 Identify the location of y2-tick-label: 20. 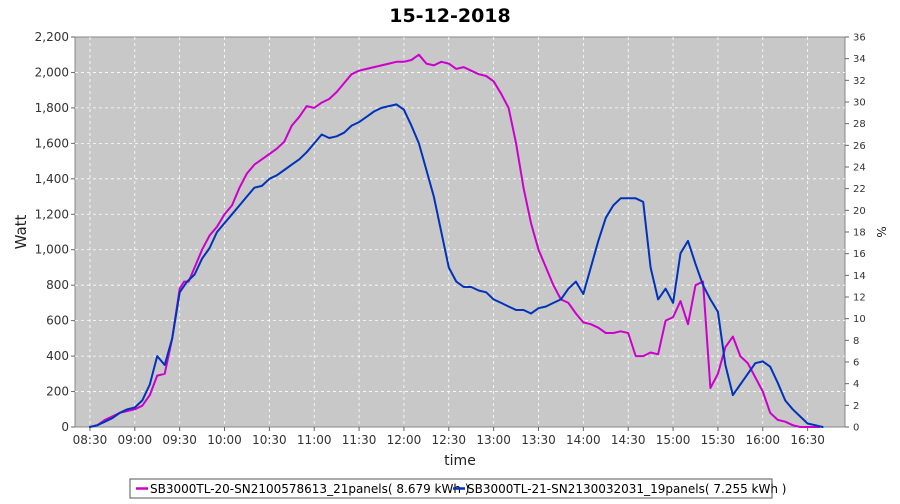
(859, 211).